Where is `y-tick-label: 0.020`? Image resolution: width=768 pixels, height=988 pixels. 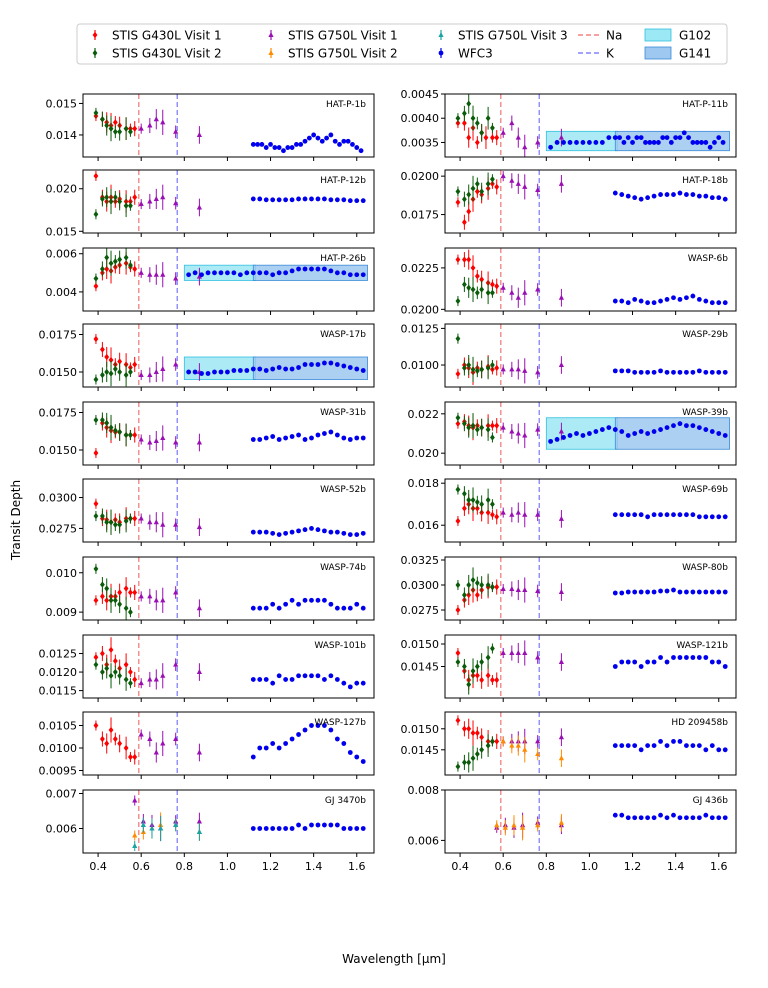 y-tick-label: 0.020 is located at coordinates (62, 189).